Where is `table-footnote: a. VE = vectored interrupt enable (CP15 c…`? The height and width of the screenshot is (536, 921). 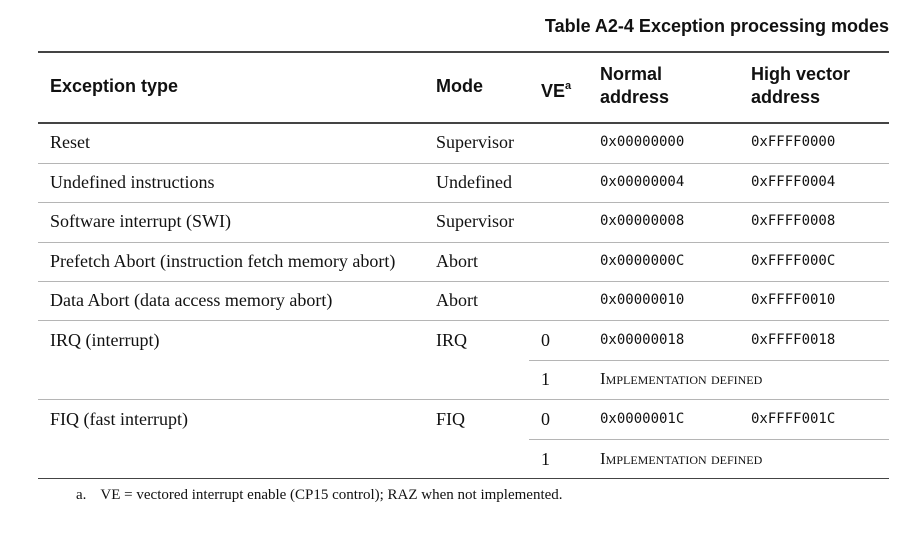 table-footnote: a. VE = vectored interrupt enable (CP15 c… is located at coordinates (319, 495).